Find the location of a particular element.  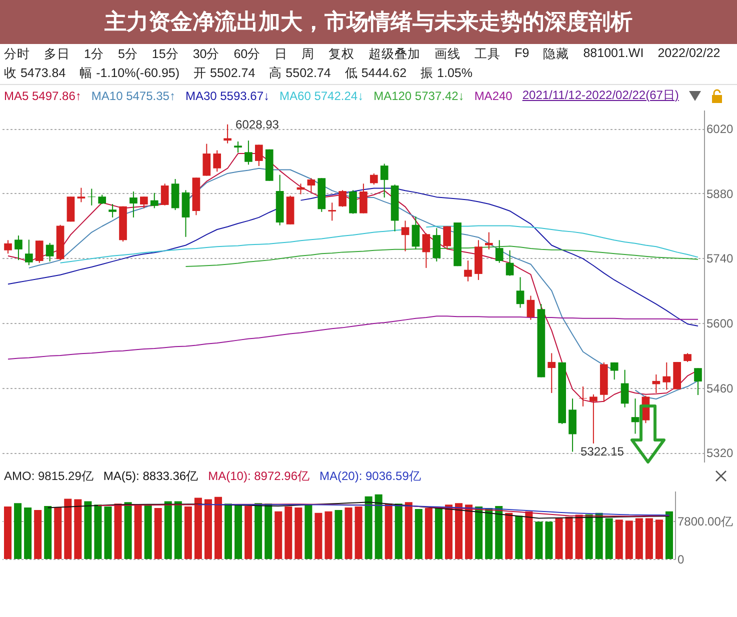

text: MA5 5497.86↑ is located at coordinates (43, 95).